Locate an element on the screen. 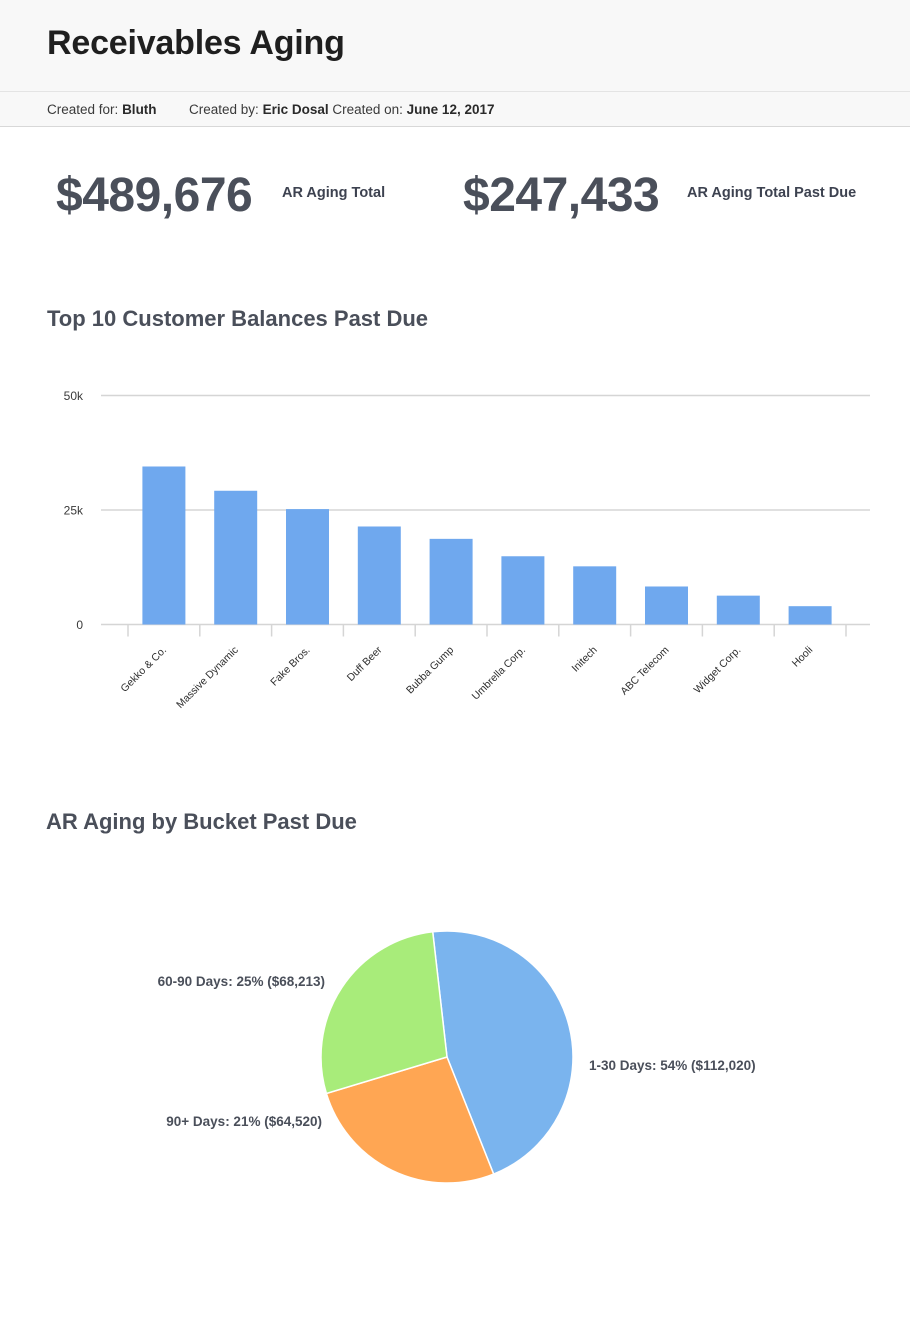  pie-slice-label: 1-30 Days: 54% ($112,020) is located at coordinates (672, 1065).